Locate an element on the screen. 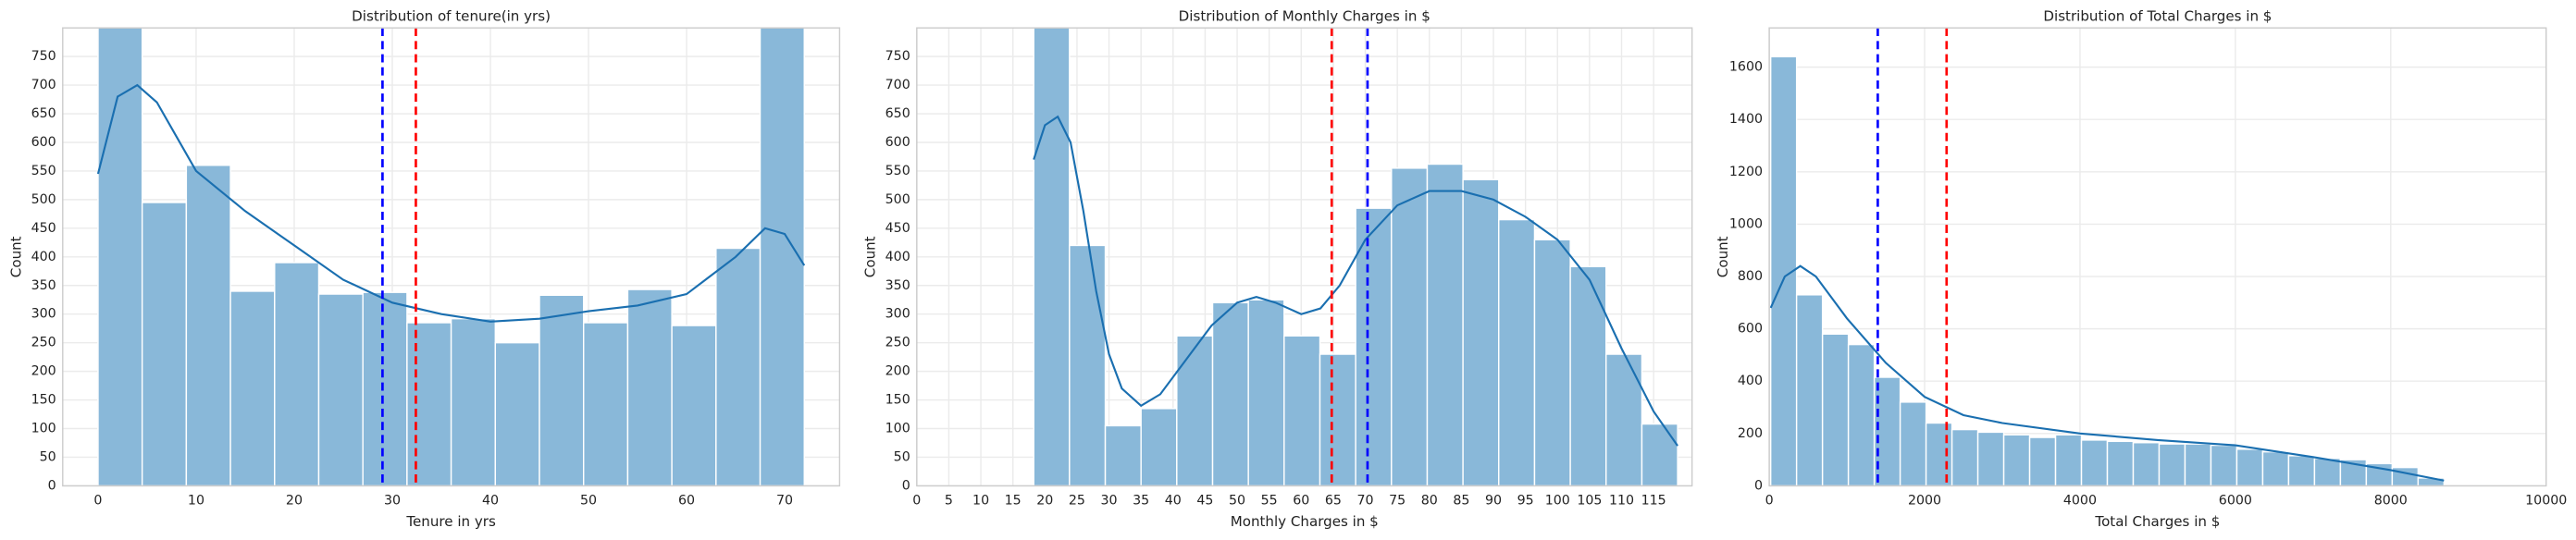  x-tick-label: 0 is located at coordinates (97, 500).